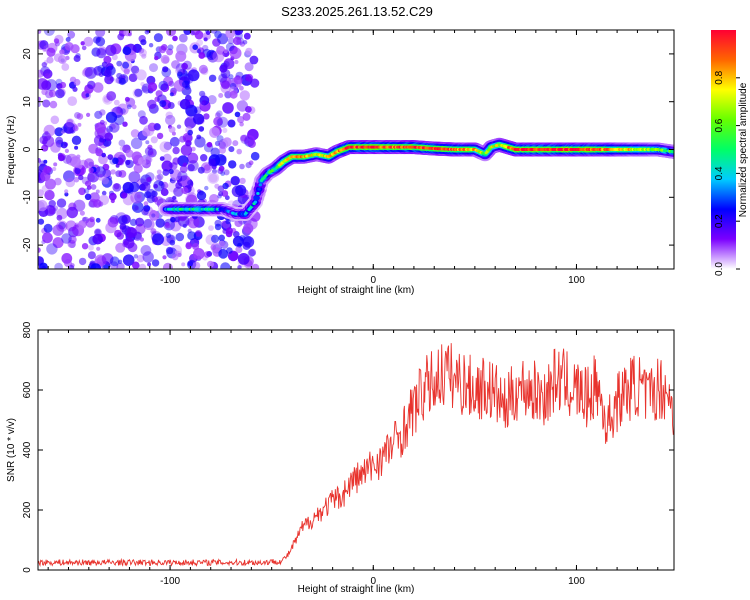 This screenshot has height=600, width=750. What do you see at coordinates (719, 269) in the screenshot?
I see `colorbar-tick-label: 0.0` at bounding box center [719, 269].